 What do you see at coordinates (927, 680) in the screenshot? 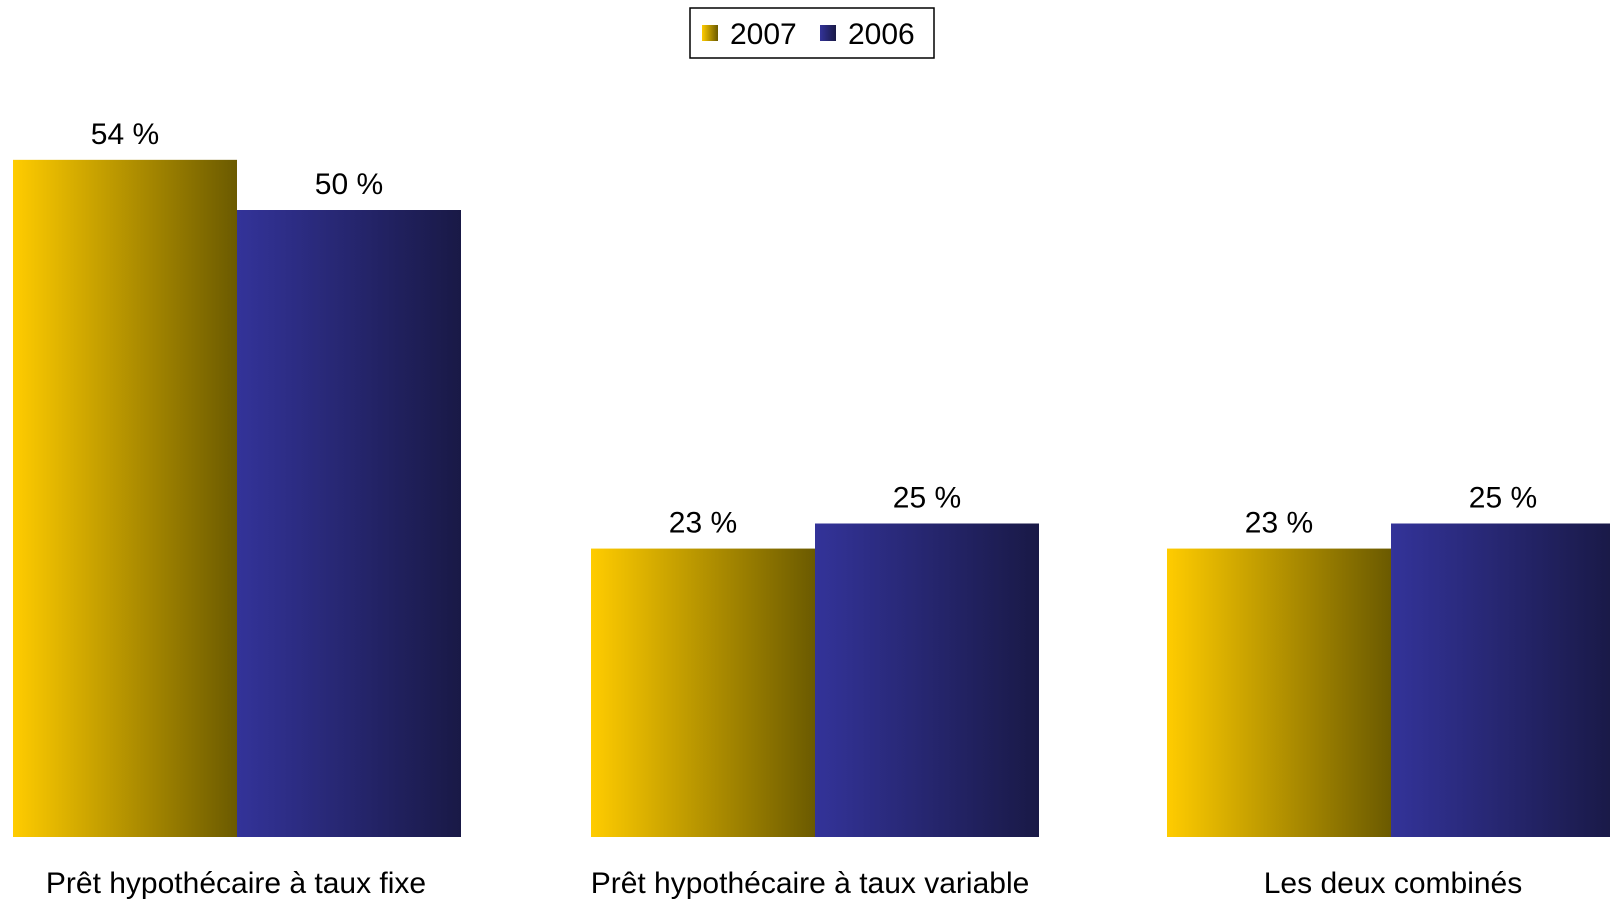
I see `bar-variable-rate-2006` at bounding box center [927, 680].